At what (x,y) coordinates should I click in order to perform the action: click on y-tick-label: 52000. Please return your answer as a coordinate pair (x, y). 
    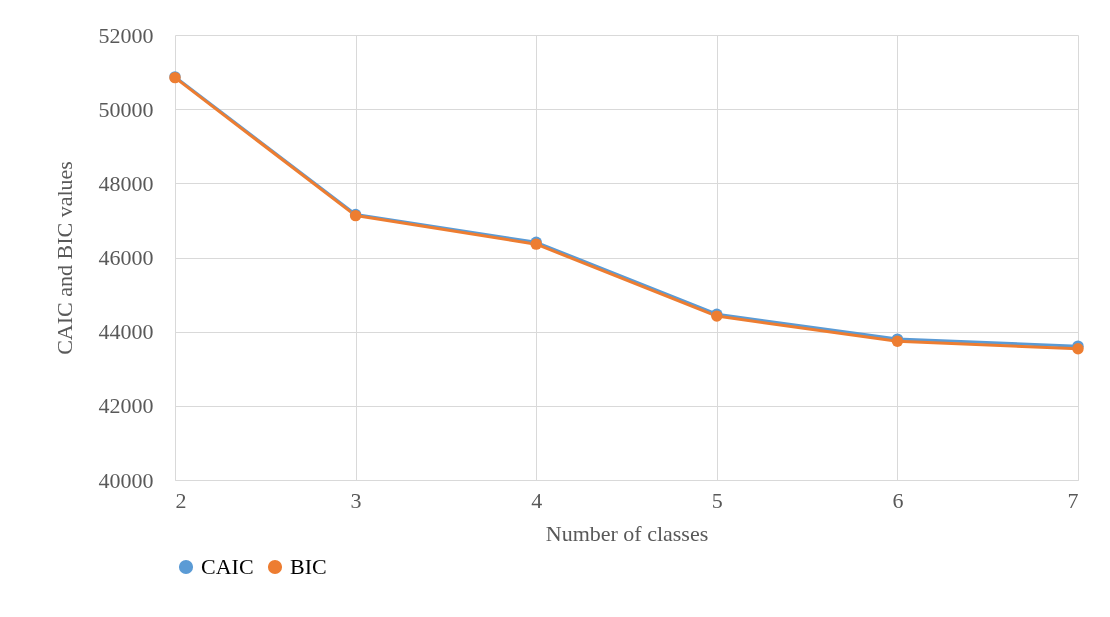
    Looking at the image, I should click on (126, 35).